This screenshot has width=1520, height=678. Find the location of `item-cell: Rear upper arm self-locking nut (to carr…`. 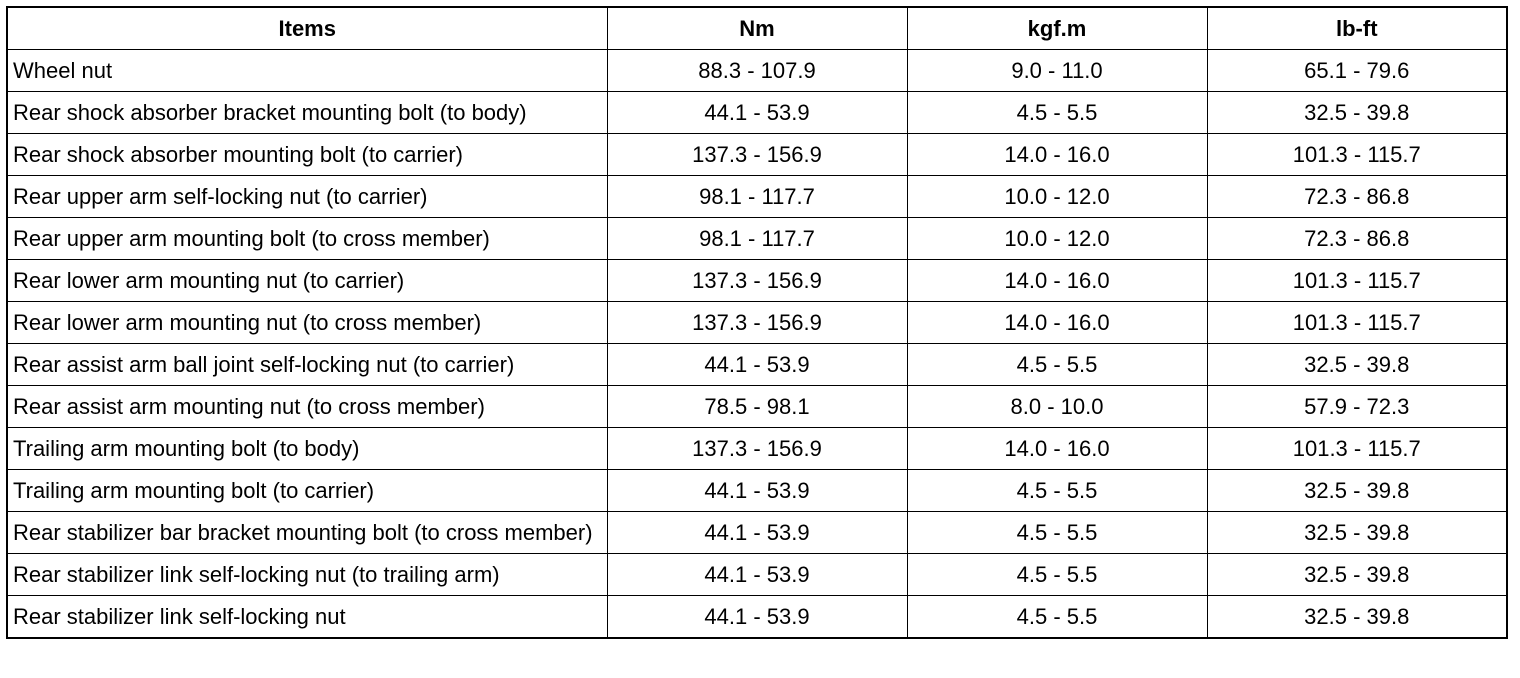

item-cell: Rear upper arm self-locking nut (to carr… is located at coordinates (307, 196).